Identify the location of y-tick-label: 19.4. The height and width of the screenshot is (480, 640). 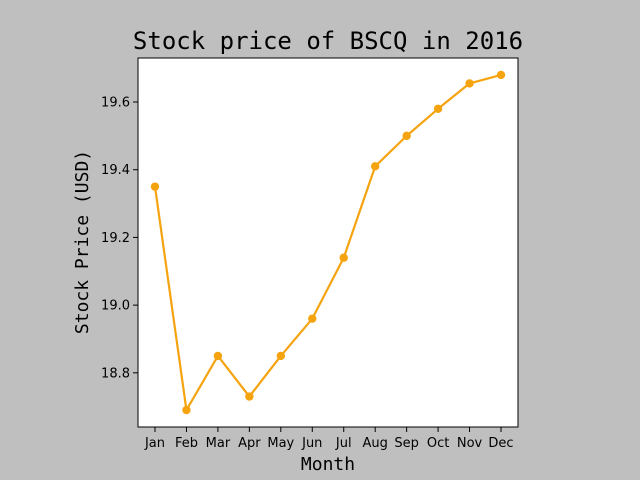
(115, 170).